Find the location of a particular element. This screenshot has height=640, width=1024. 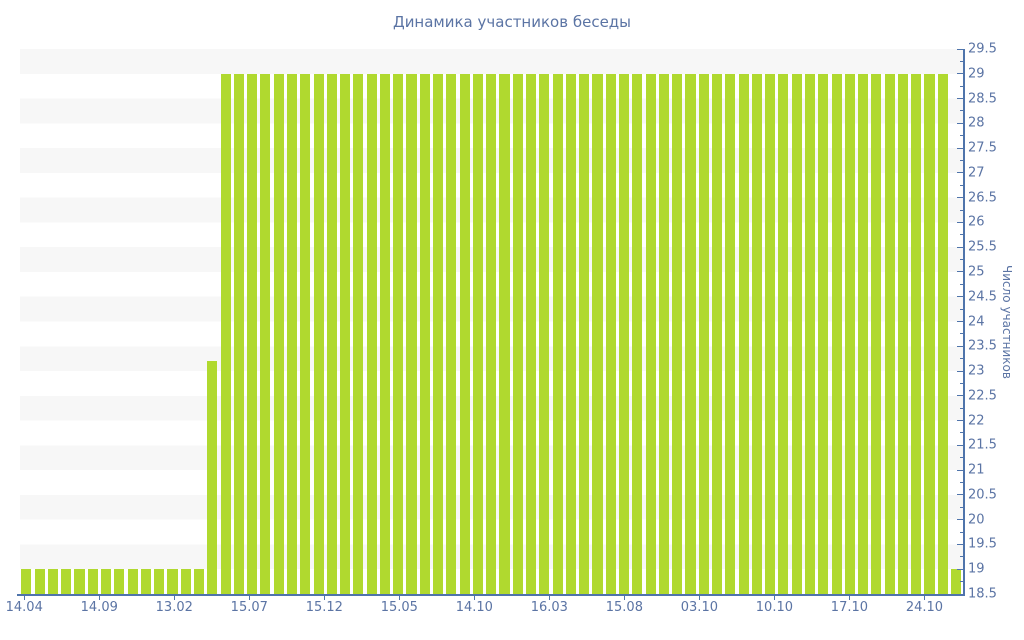

x-axis-ticks is located at coordinates (491, 598).